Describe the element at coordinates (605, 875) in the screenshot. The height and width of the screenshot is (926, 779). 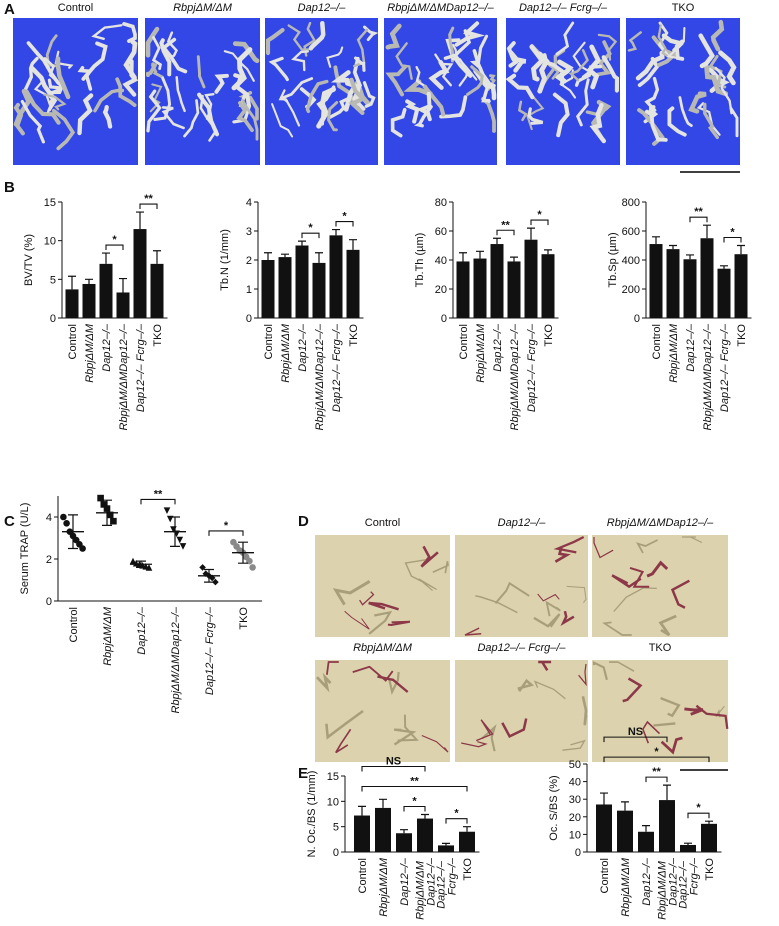
I see `x-tick-label: Control` at that location.